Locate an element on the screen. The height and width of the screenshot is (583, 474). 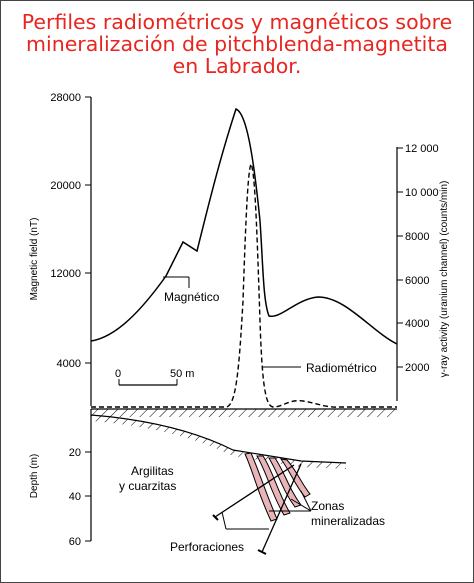
drillhole-shallow is located at coordinates (254, 491).